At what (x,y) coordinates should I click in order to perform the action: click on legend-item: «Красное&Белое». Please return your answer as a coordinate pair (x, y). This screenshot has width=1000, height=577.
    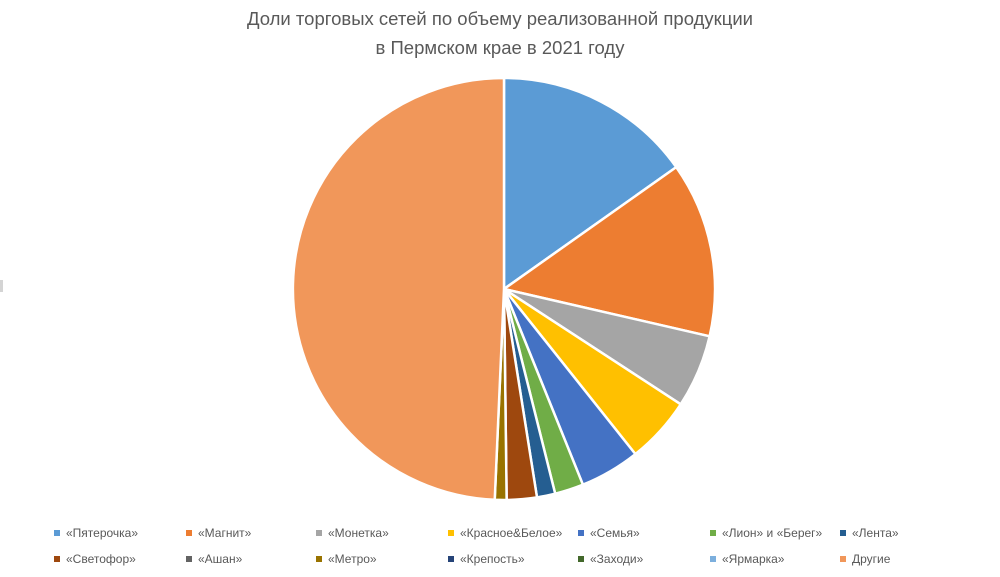
    Looking at the image, I should click on (505, 533).